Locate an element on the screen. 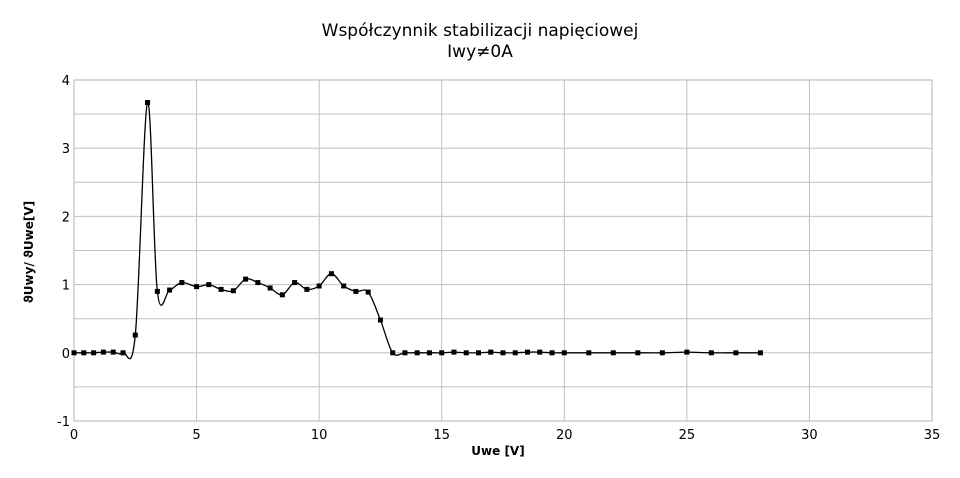 The width and height of the screenshot is (960, 478). x-tick-label: 25 is located at coordinates (687, 435).